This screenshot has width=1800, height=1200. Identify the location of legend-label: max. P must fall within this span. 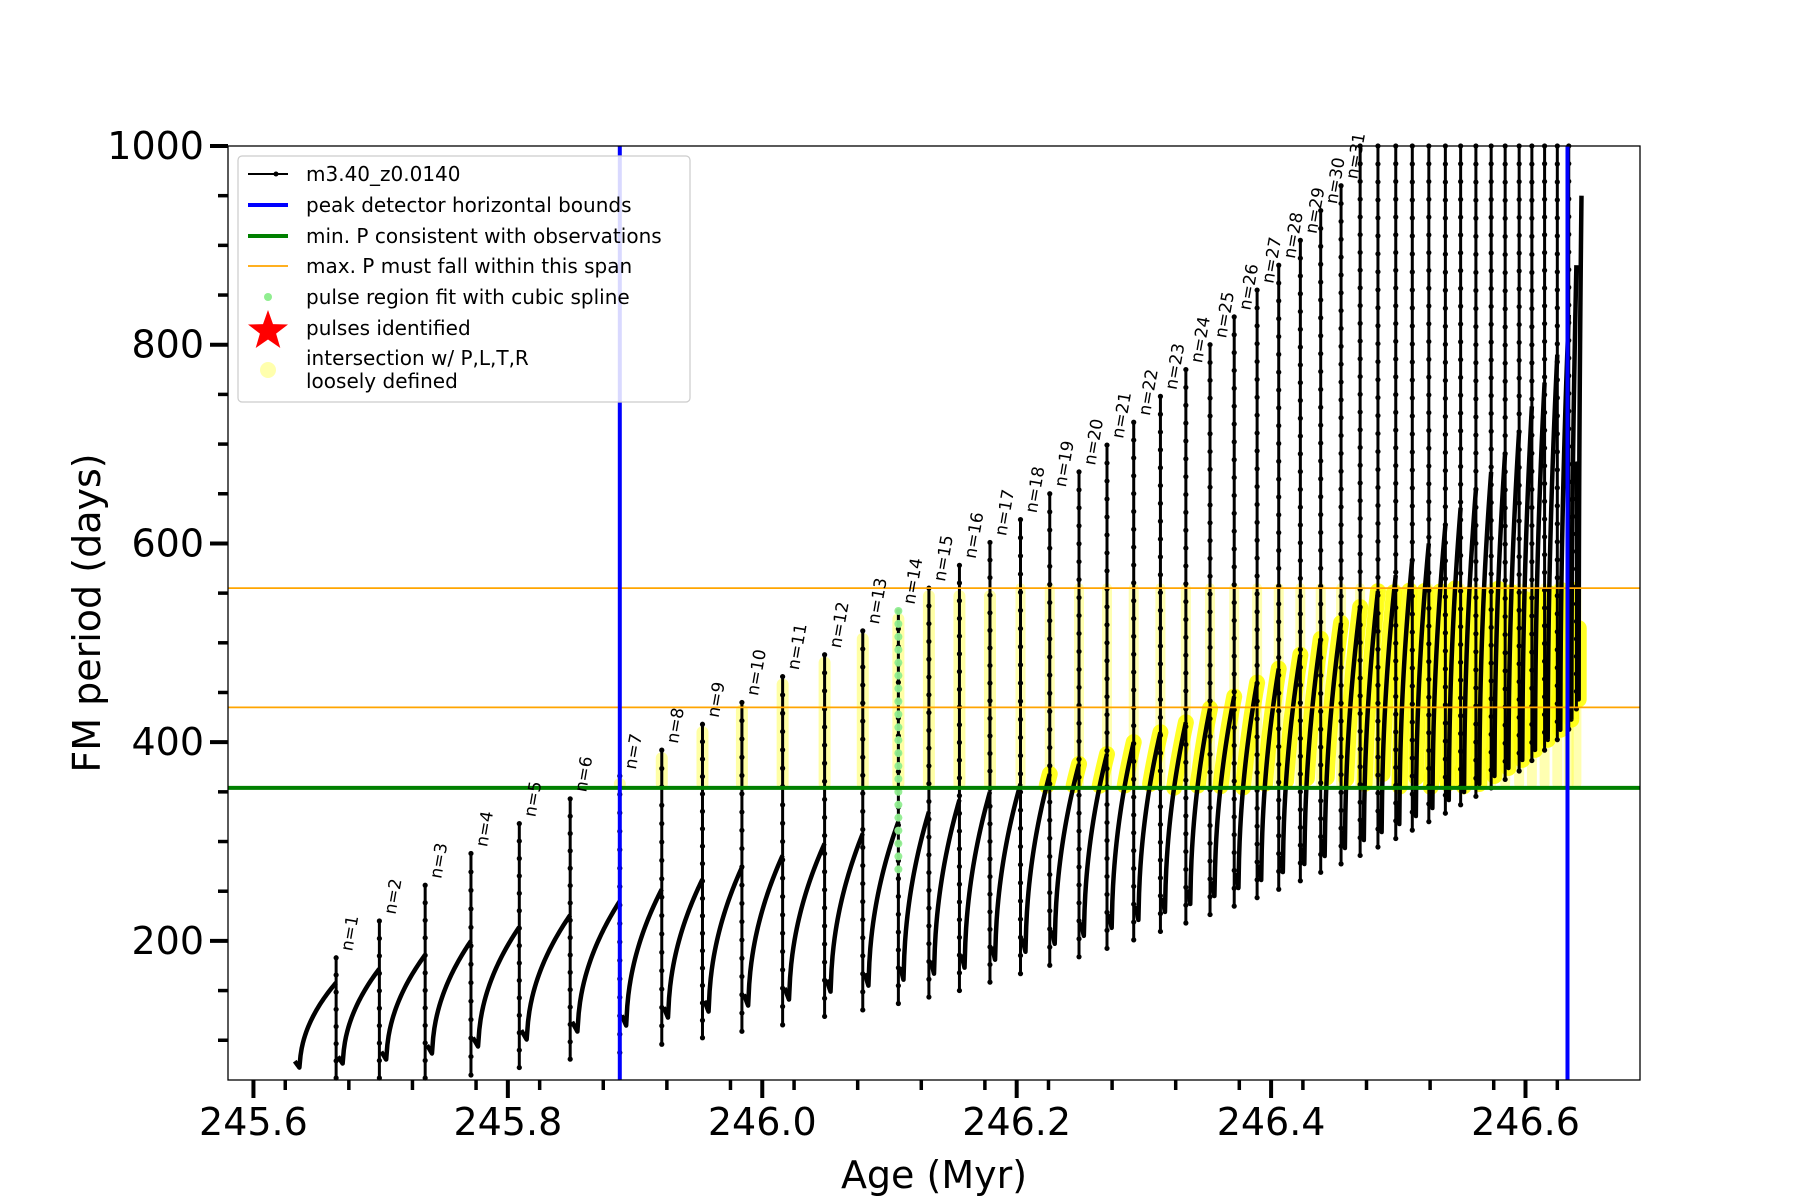
(469, 266).